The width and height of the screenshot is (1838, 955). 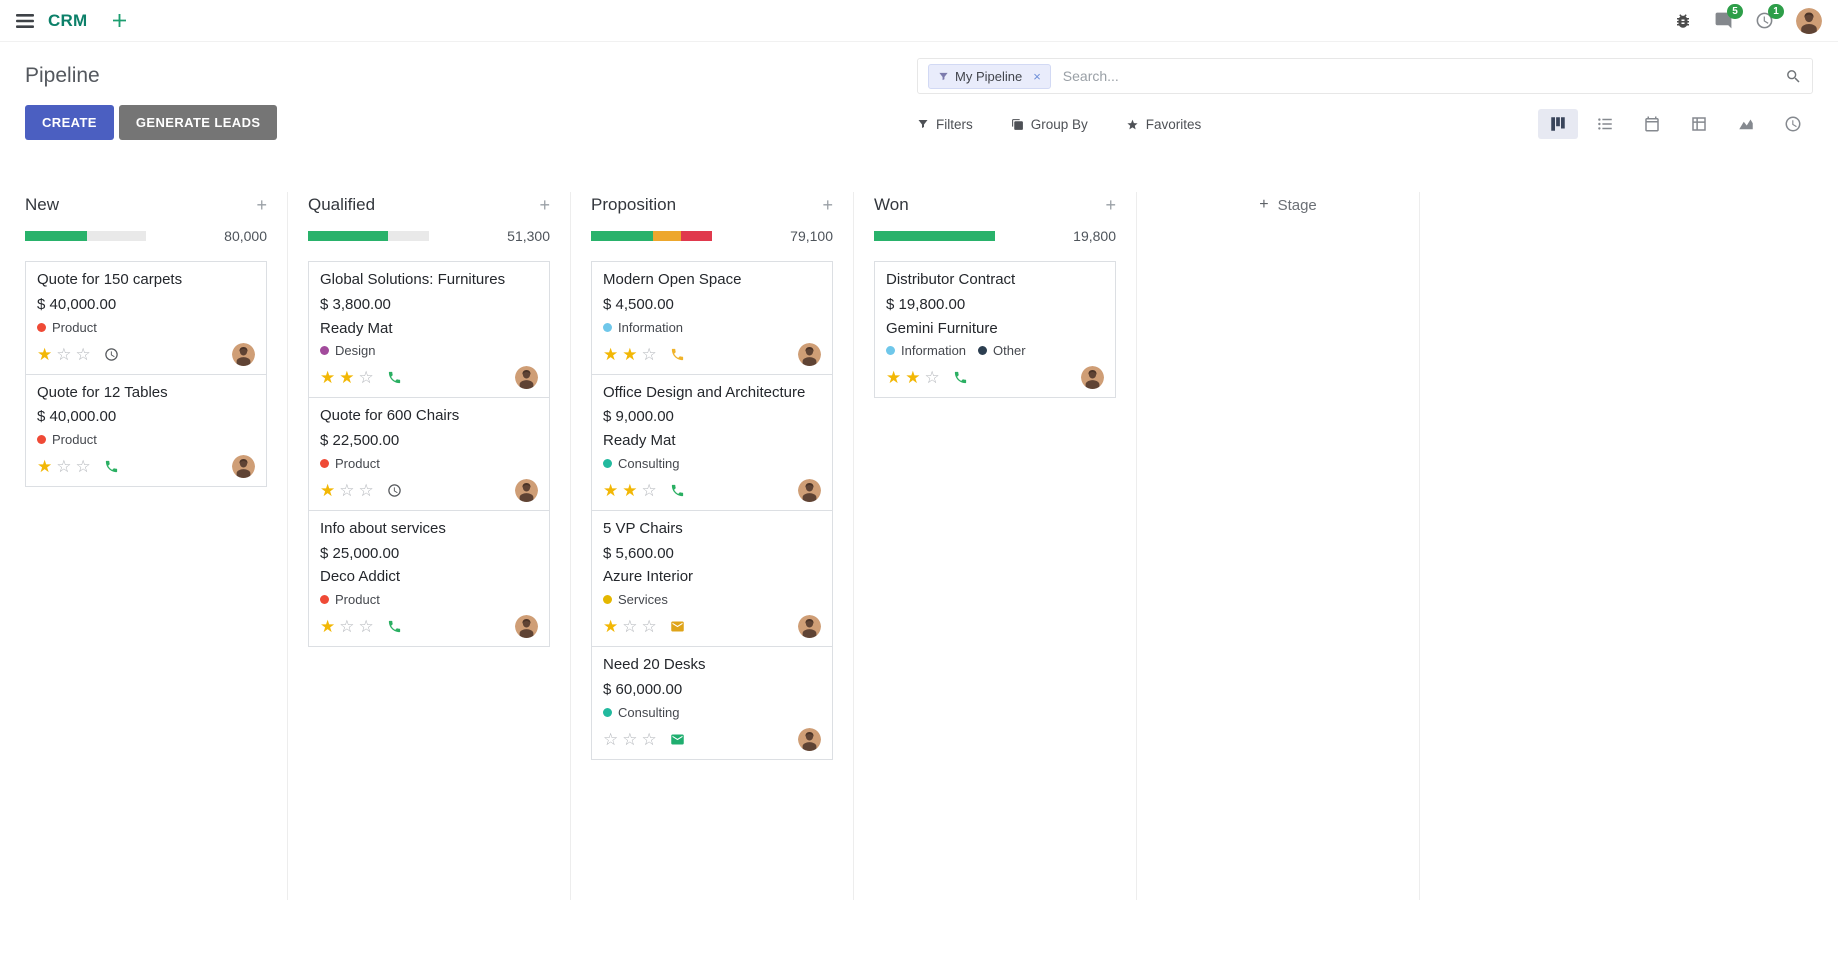 What do you see at coordinates (1728, 17) in the screenshot?
I see `messages-icon: 5` at bounding box center [1728, 17].